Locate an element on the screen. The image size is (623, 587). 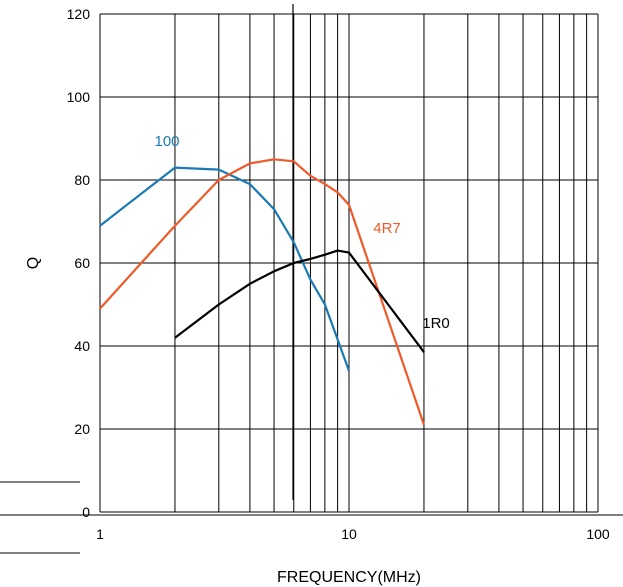
y-tick-label: 0 is located at coordinates (86, 512).